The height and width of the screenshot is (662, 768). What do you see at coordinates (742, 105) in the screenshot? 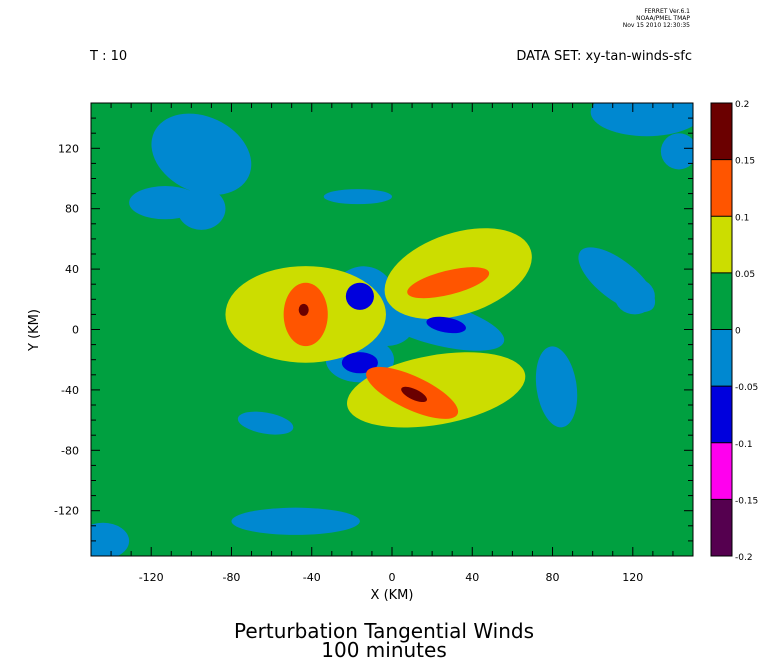
I see `colorbar-label: 0.2` at bounding box center [742, 105].